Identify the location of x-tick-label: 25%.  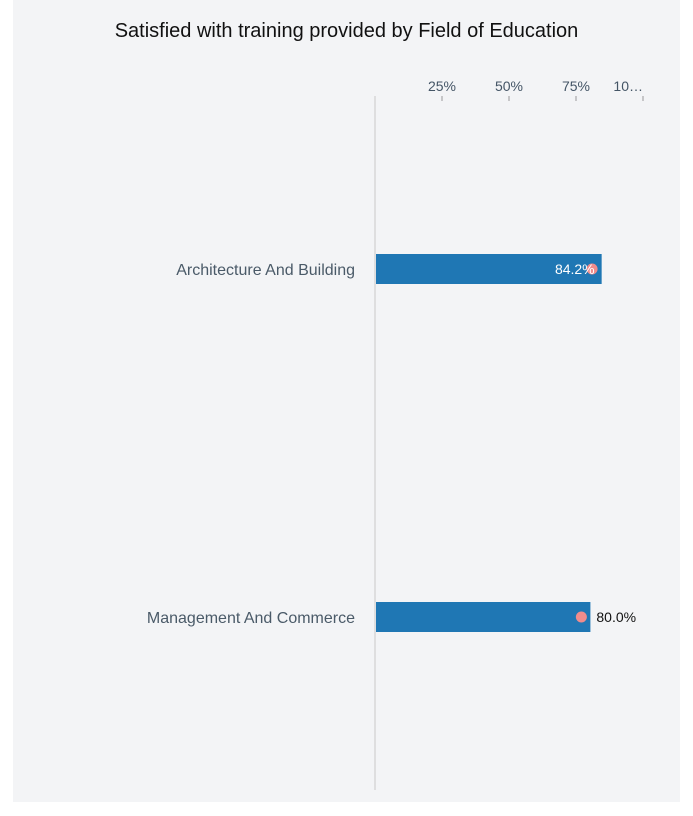
(442, 86).